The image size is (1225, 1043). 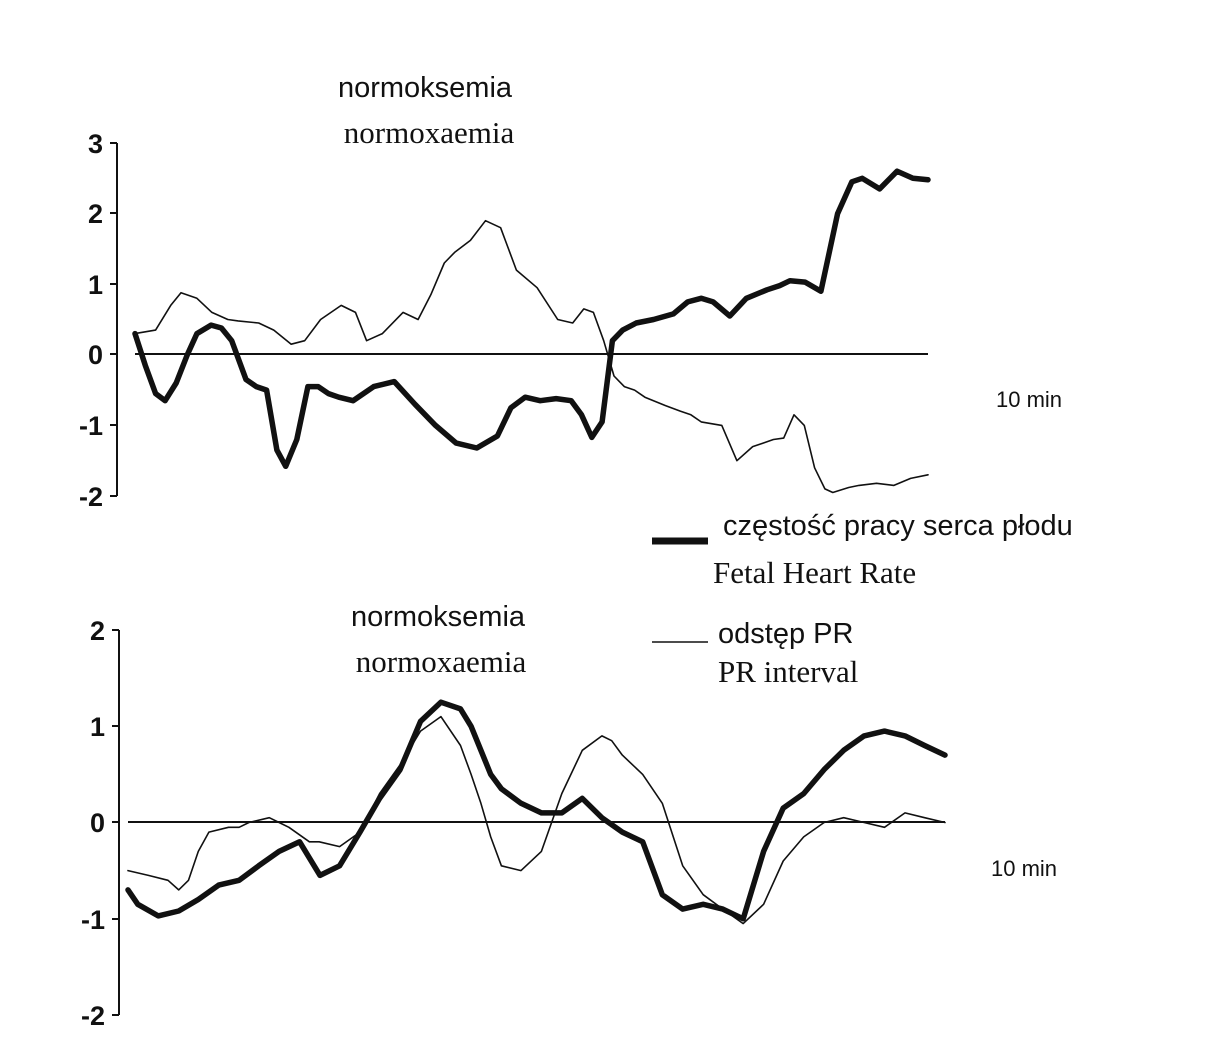 What do you see at coordinates (93, 1016) in the screenshot?
I see `chart-bottom-tick-label-m2: -2` at bounding box center [93, 1016].